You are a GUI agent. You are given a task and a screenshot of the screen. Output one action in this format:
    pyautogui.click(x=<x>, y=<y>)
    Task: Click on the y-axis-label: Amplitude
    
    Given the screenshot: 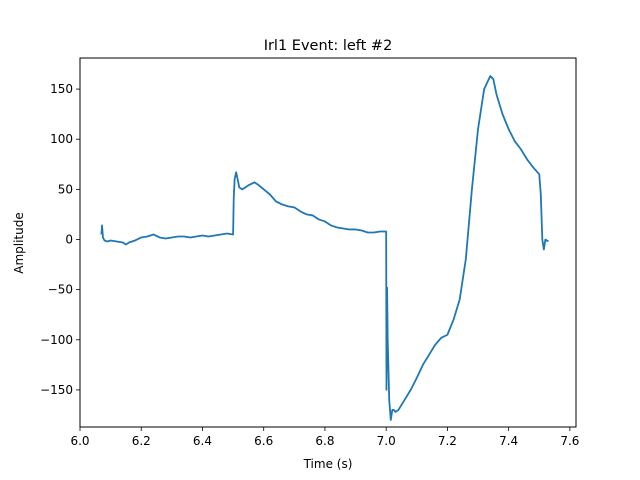 What is the action you would take?
    pyautogui.click(x=19, y=243)
    